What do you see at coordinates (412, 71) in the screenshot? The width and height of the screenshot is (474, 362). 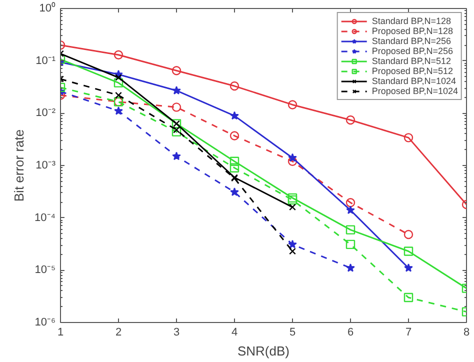 I see `legend-label: Proposed BP,N=512` at bounding box center [412, 71].